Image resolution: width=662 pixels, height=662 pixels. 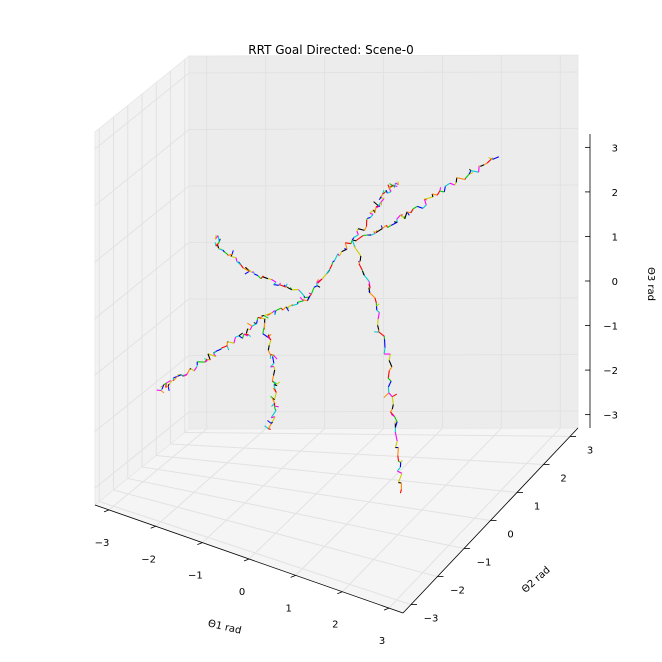 I want to click on y-tick-label: −1, so click(x=484, y=563).